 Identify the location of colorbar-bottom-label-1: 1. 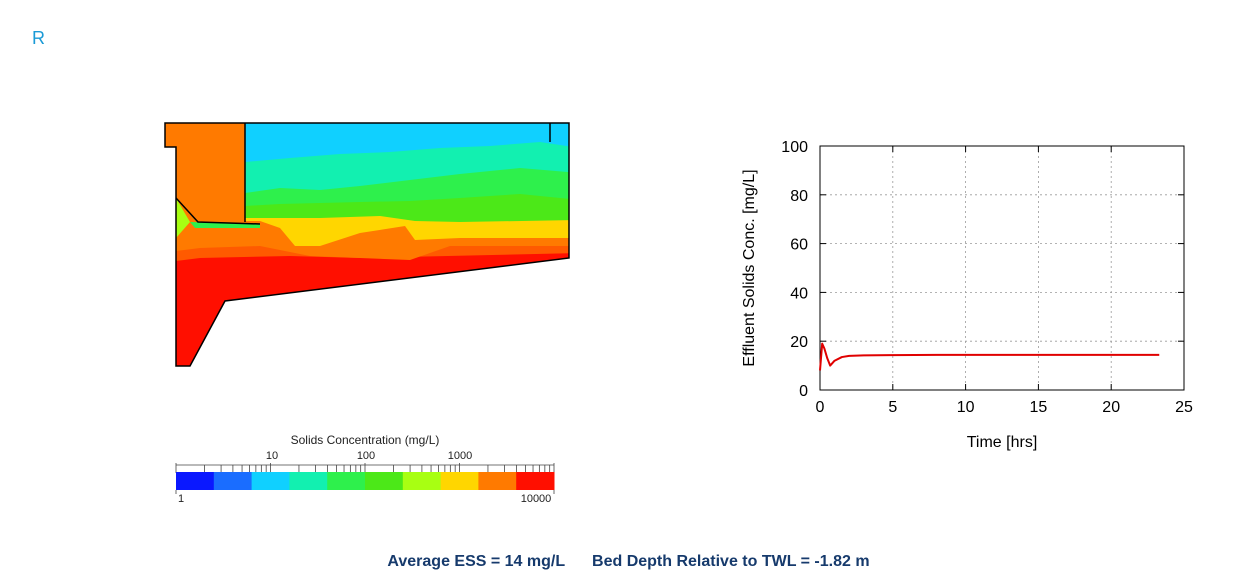
(181, 499).